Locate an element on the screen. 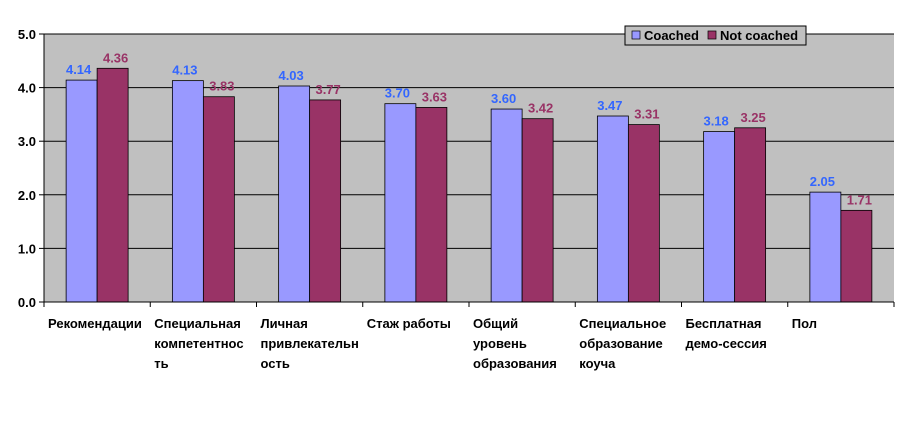  y-tick-label: 1.0 is located at coordinates (27, 248).